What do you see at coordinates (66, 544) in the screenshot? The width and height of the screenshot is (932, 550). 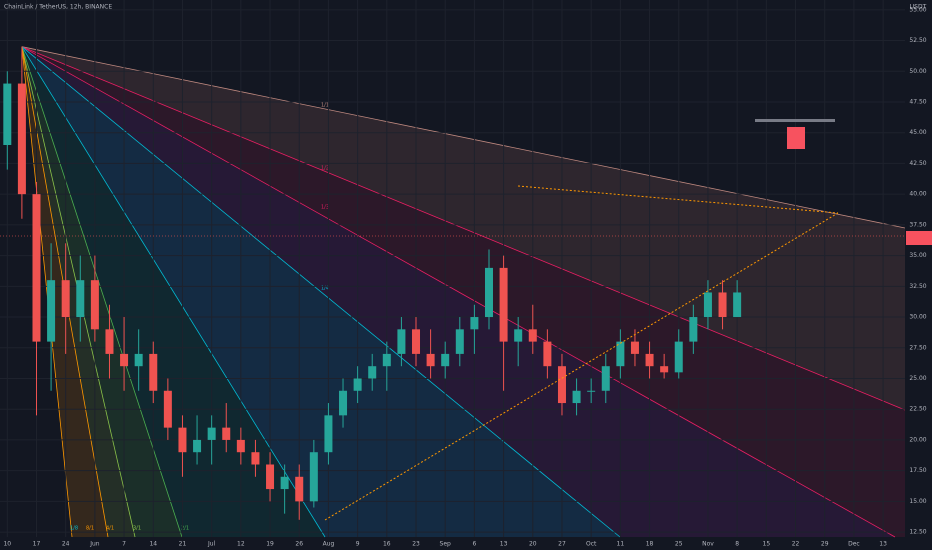 I see `x-tick-label: 24` at bounding box center [66, 544].